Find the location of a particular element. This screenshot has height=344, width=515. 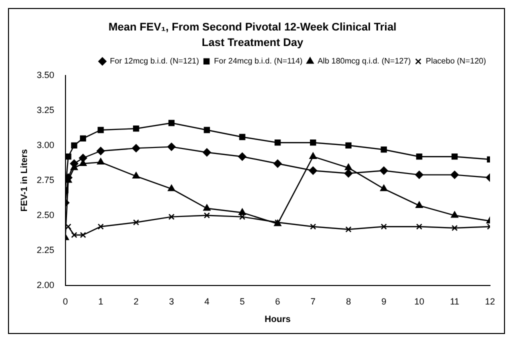

y-tick-label: 2.50 is located at coordinates (45, 215).